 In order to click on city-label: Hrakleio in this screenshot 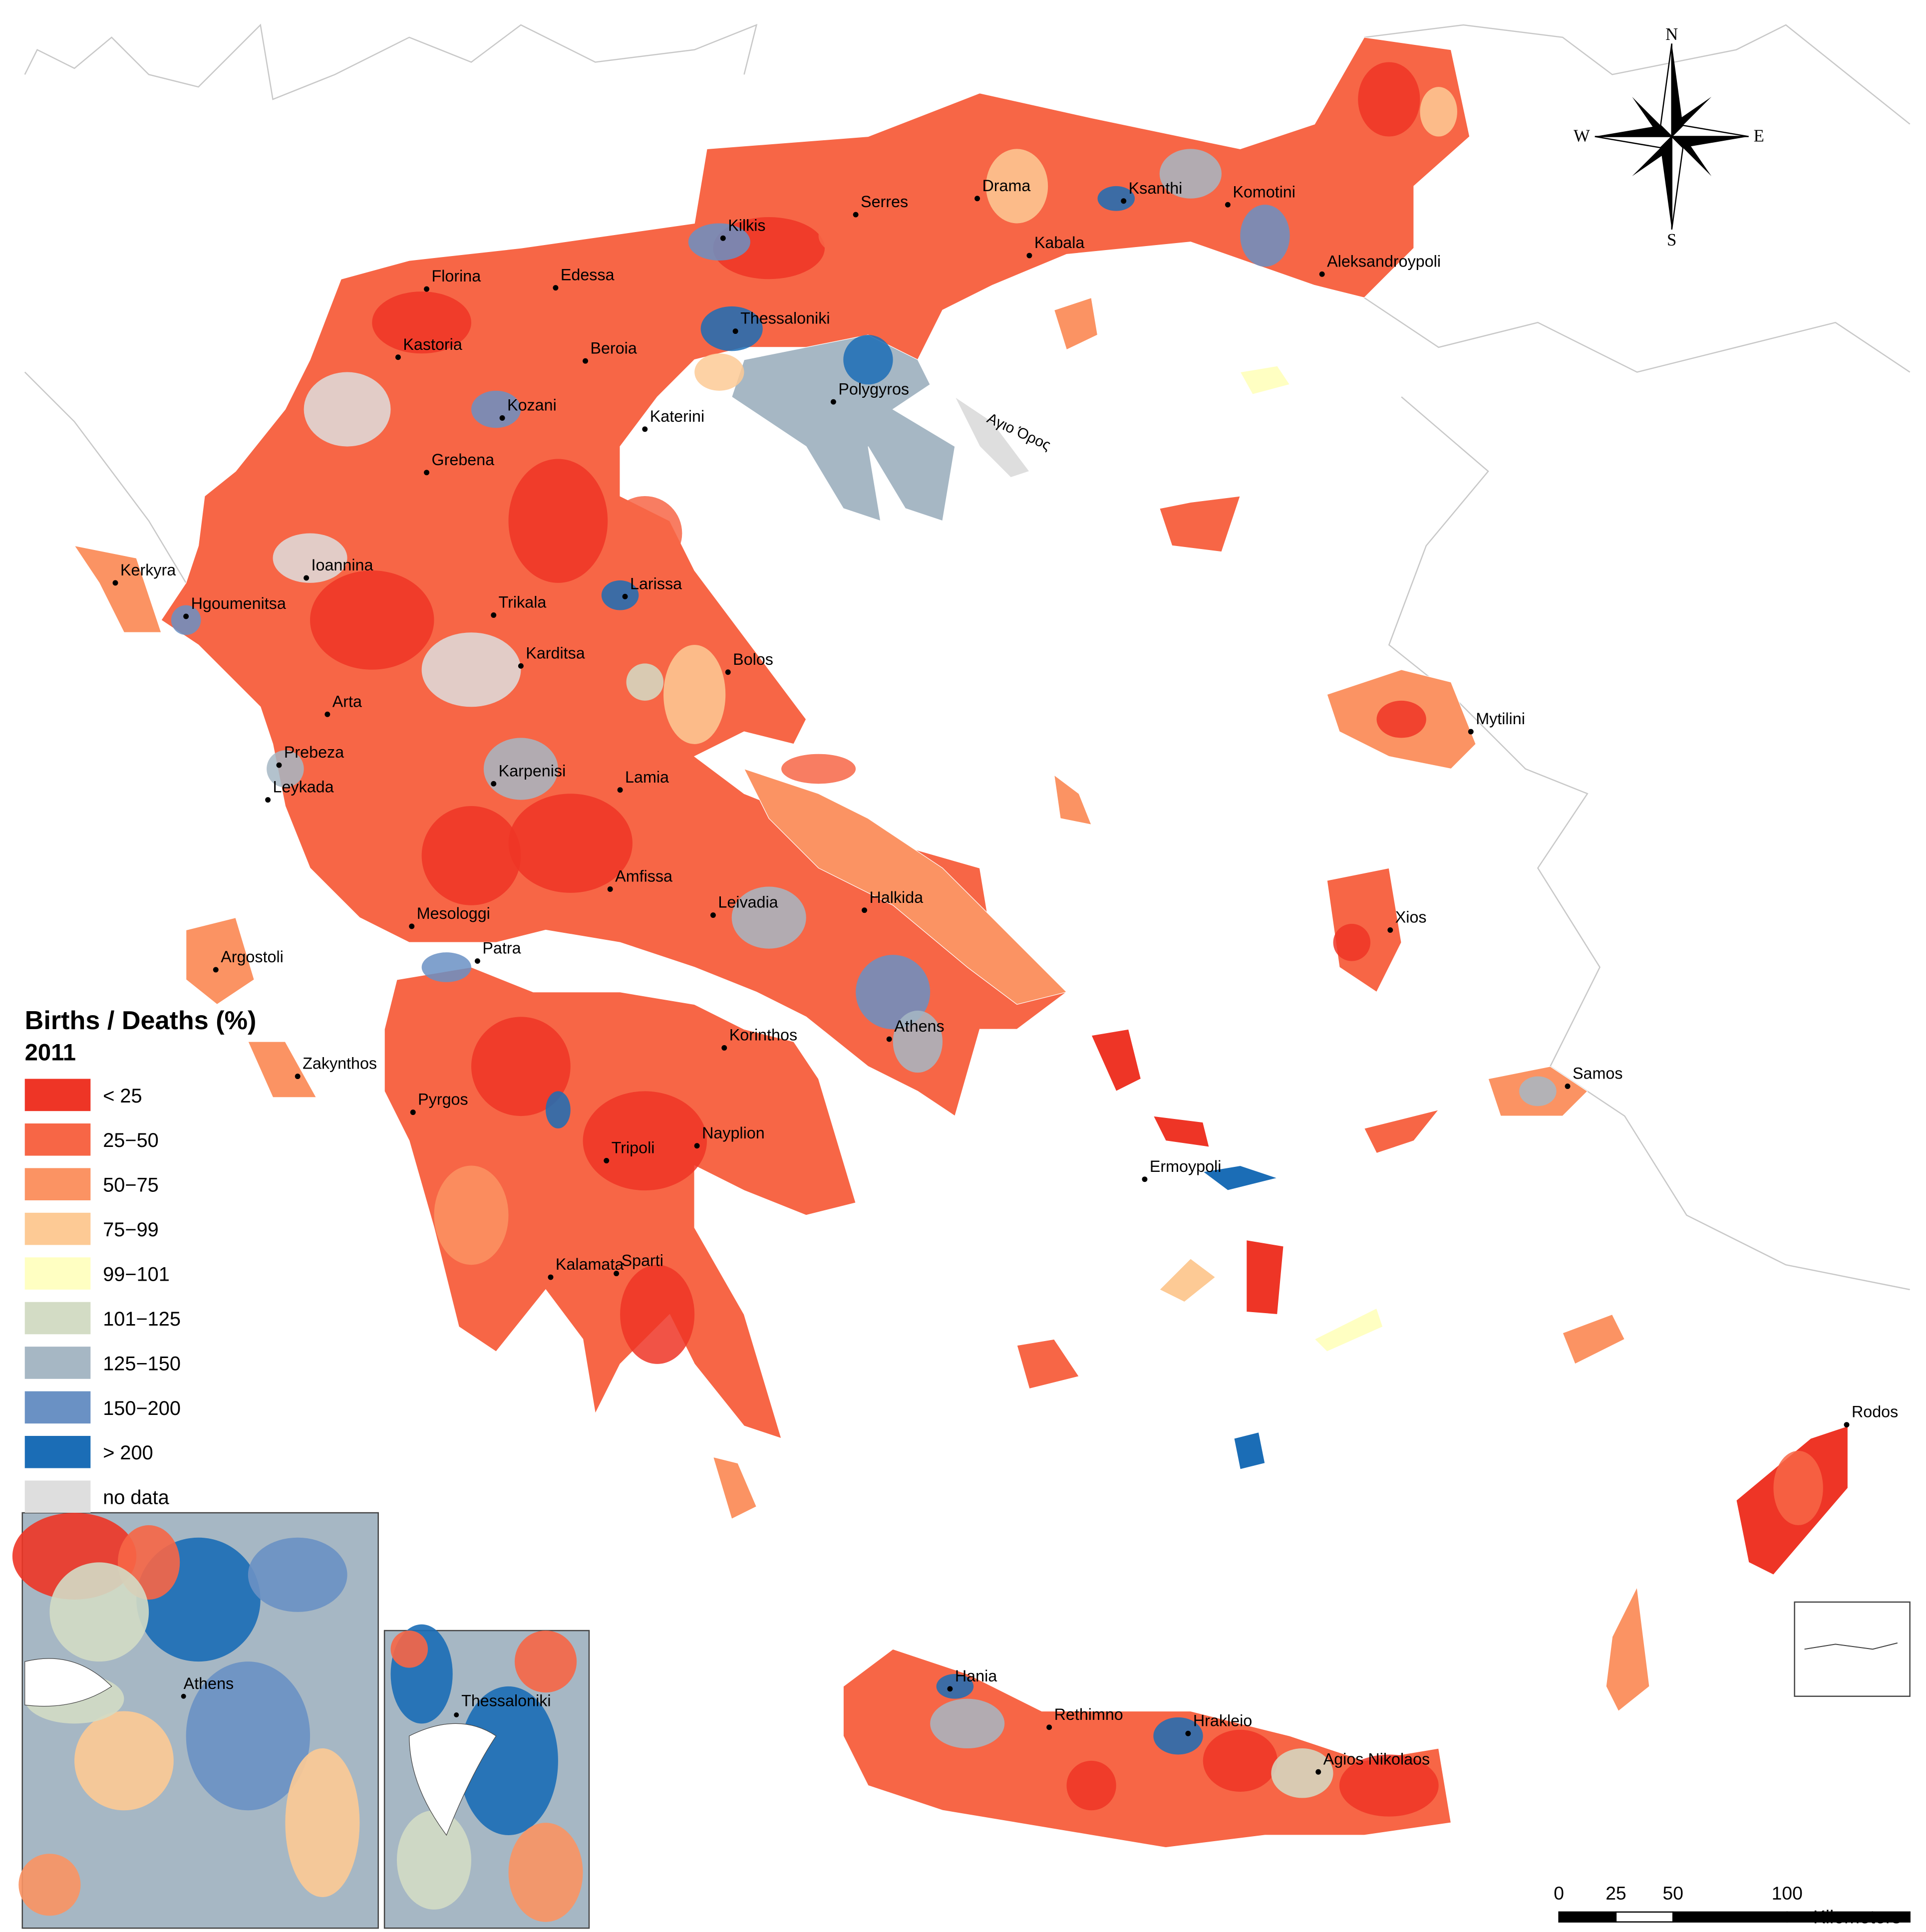, I will do `click(1222, 1720)`.